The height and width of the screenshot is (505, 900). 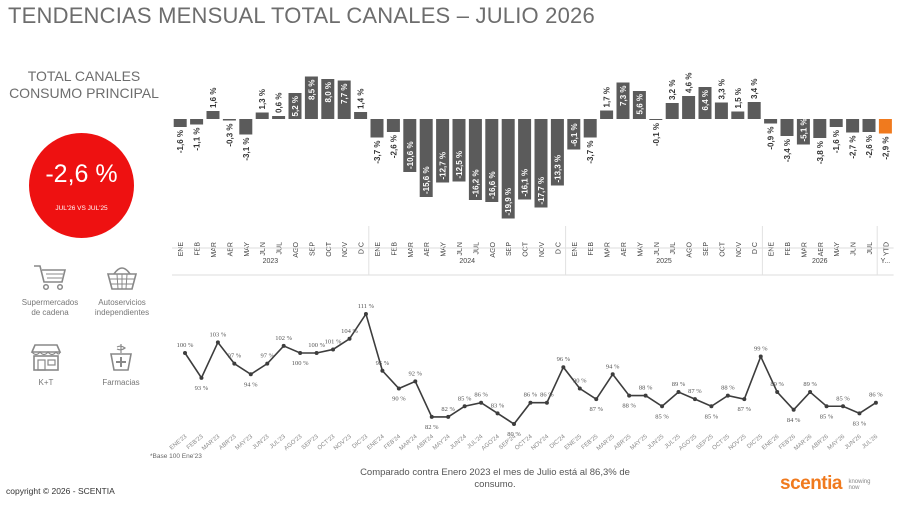 I want to click on bar-data-label: -5,1 %, so click(x=803, y=129).